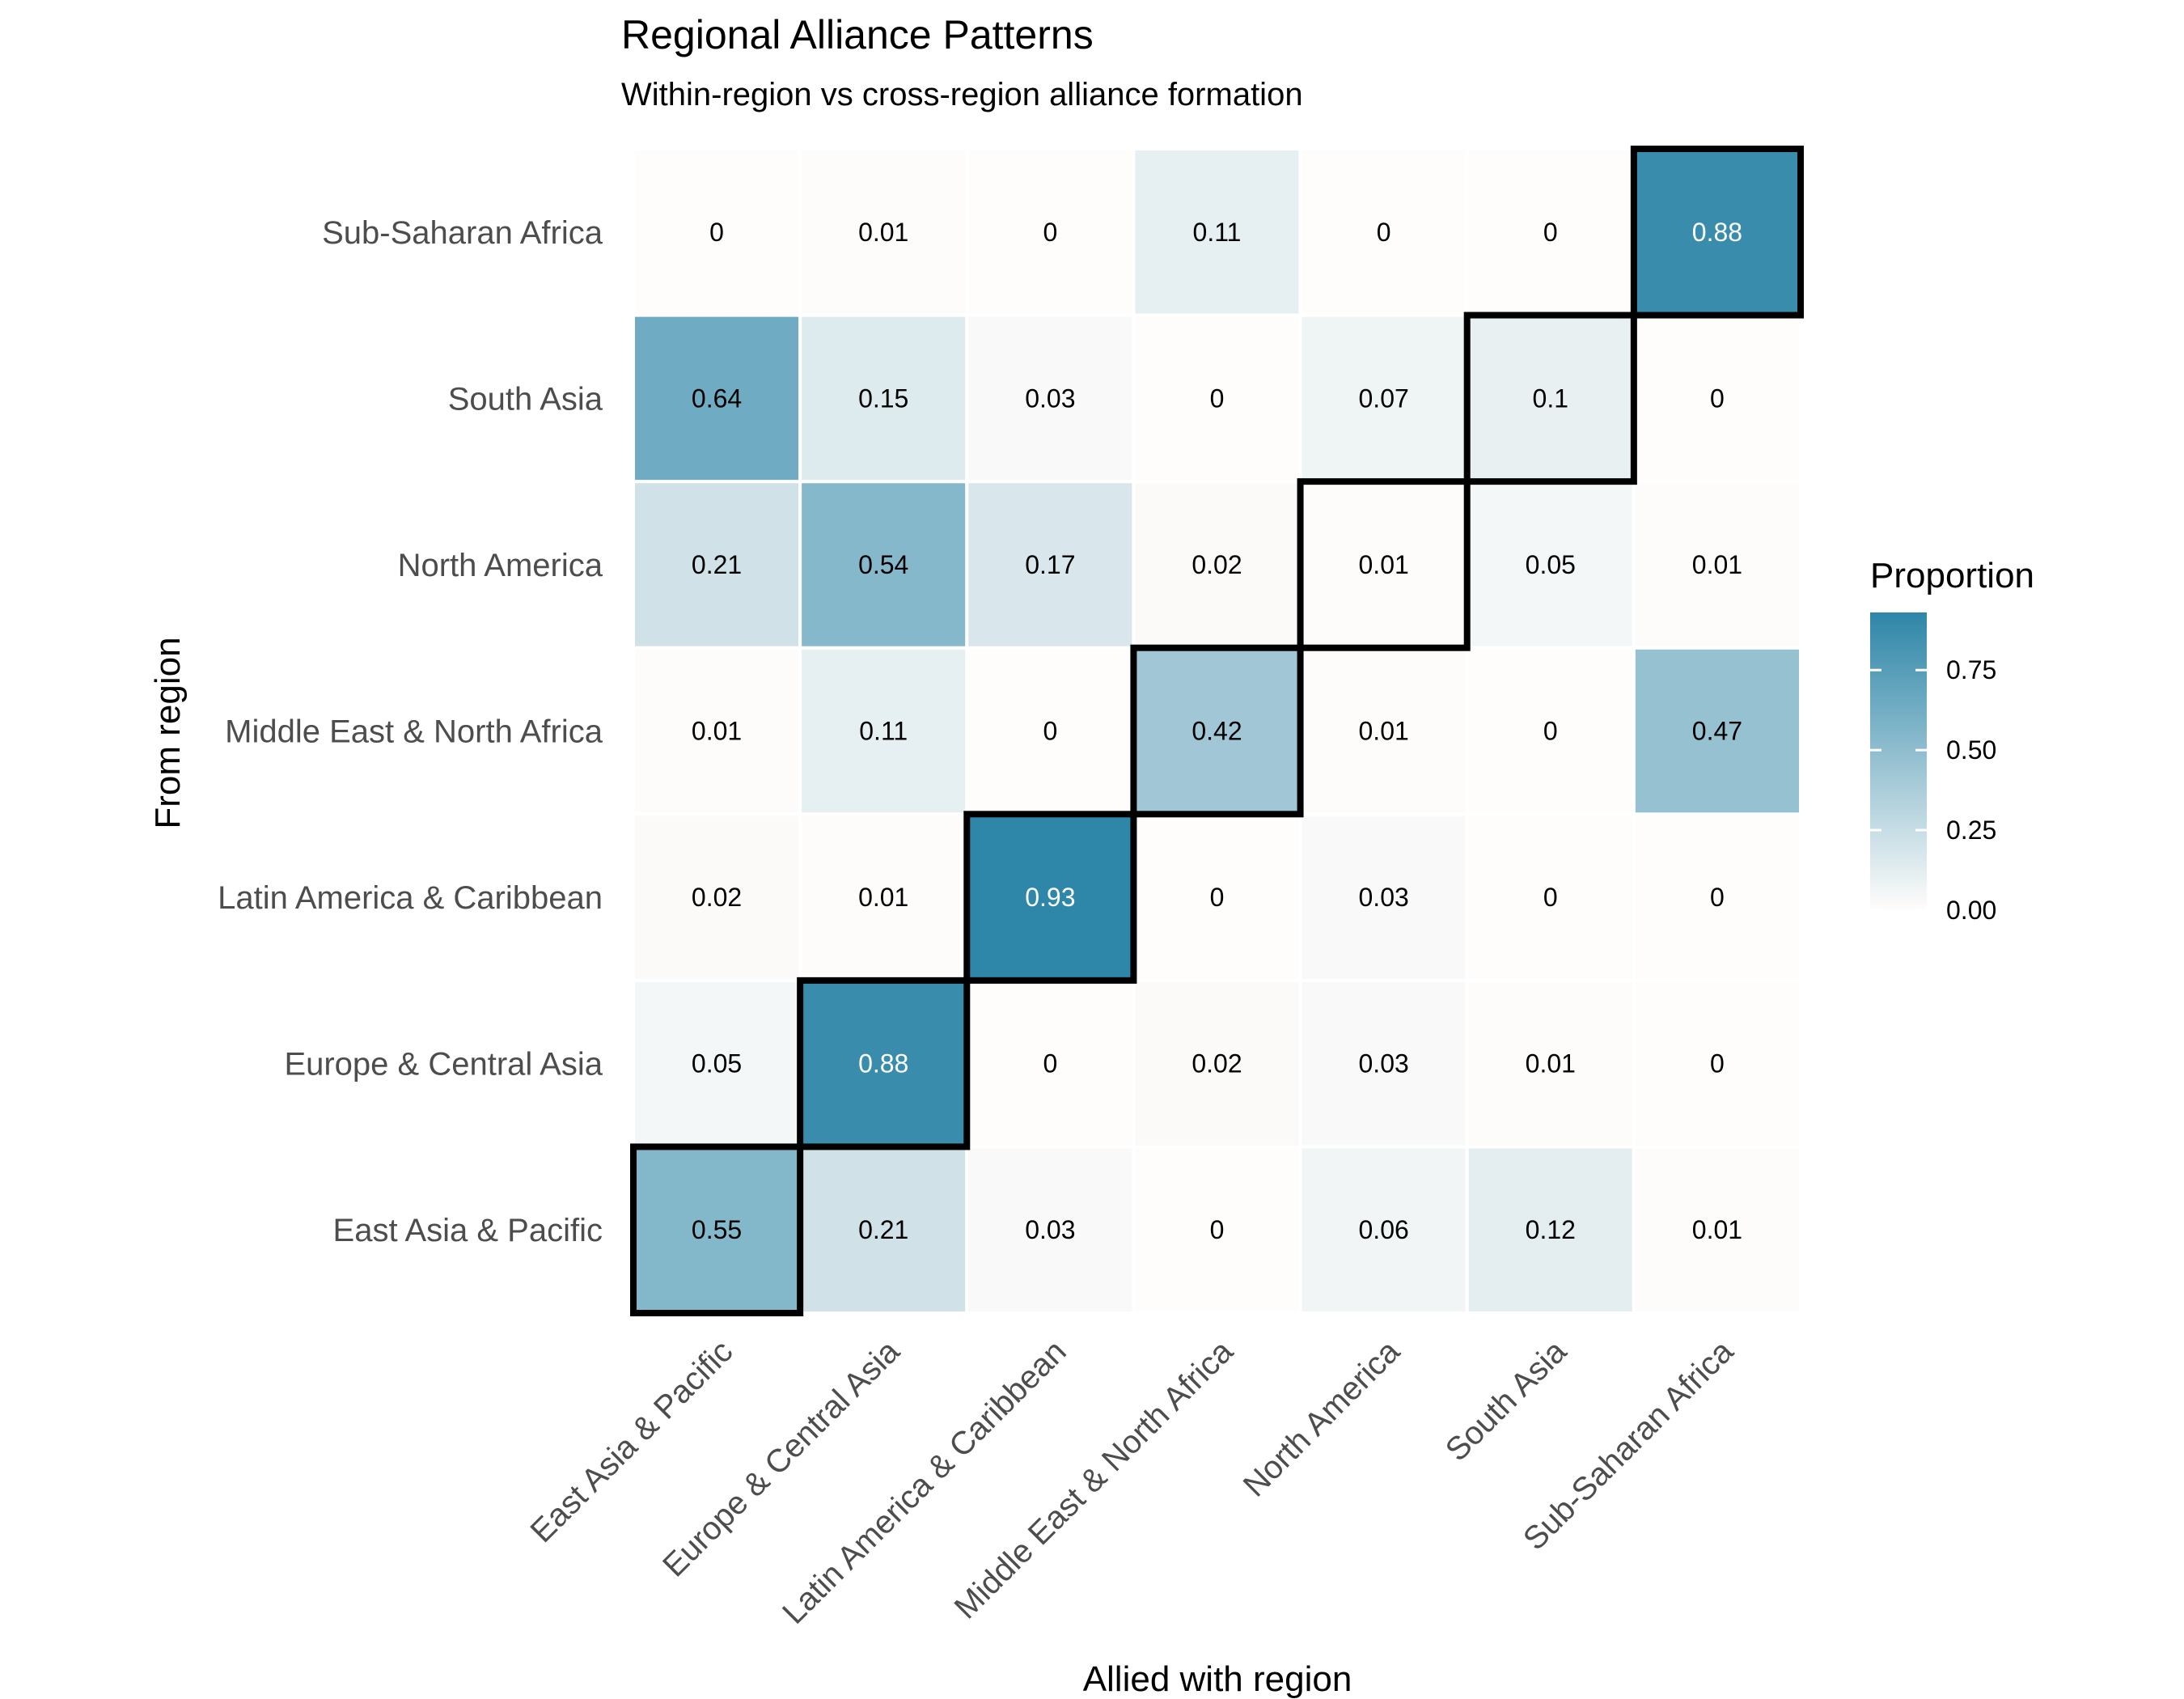 This screenshot has height=1699, width=2184. What do you see at coordinates (883, 564) in the screenshot?
I see `cell-value-label: 0.54` at bounding box center [883, 564].